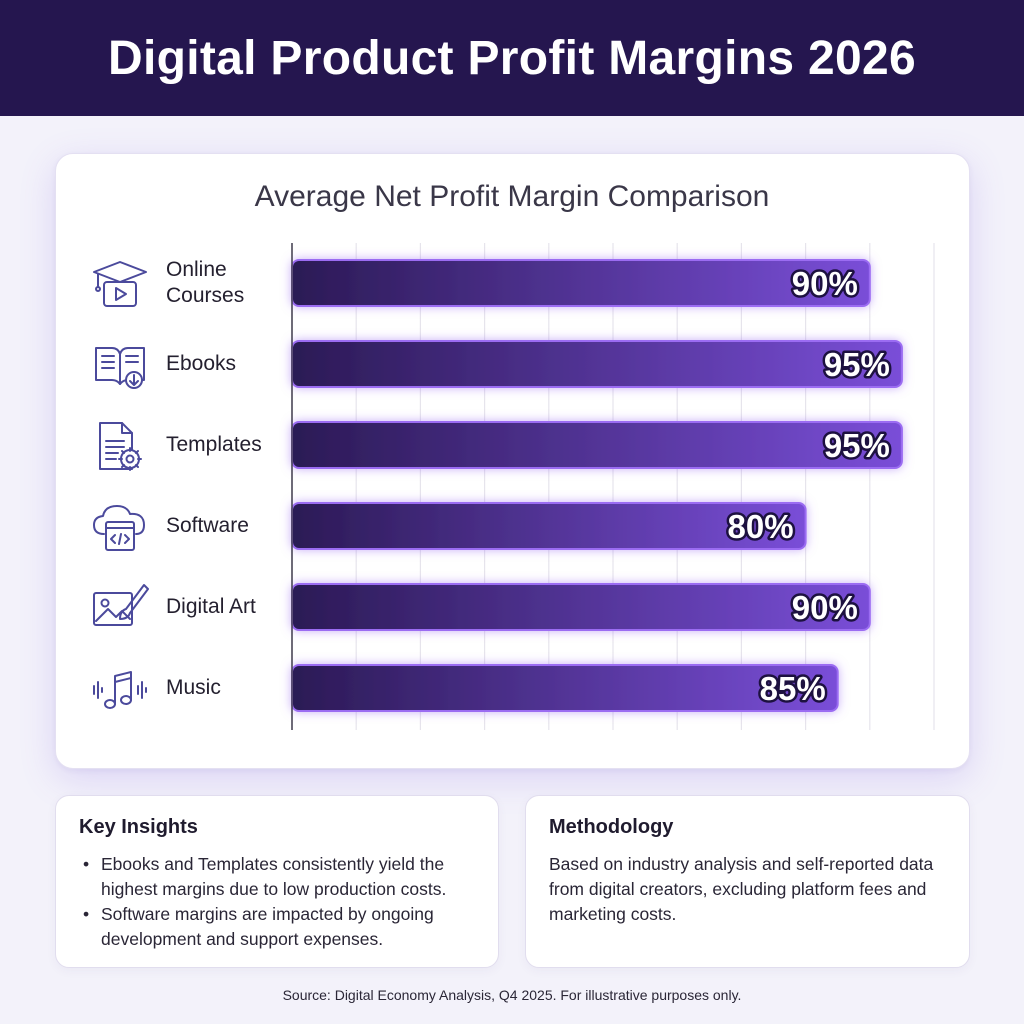 The height and width of the screenshot is (1024, 1024). Describe the element at coordinates (121, 605) in the screenshot. I see `image-brush-icon` at that location.